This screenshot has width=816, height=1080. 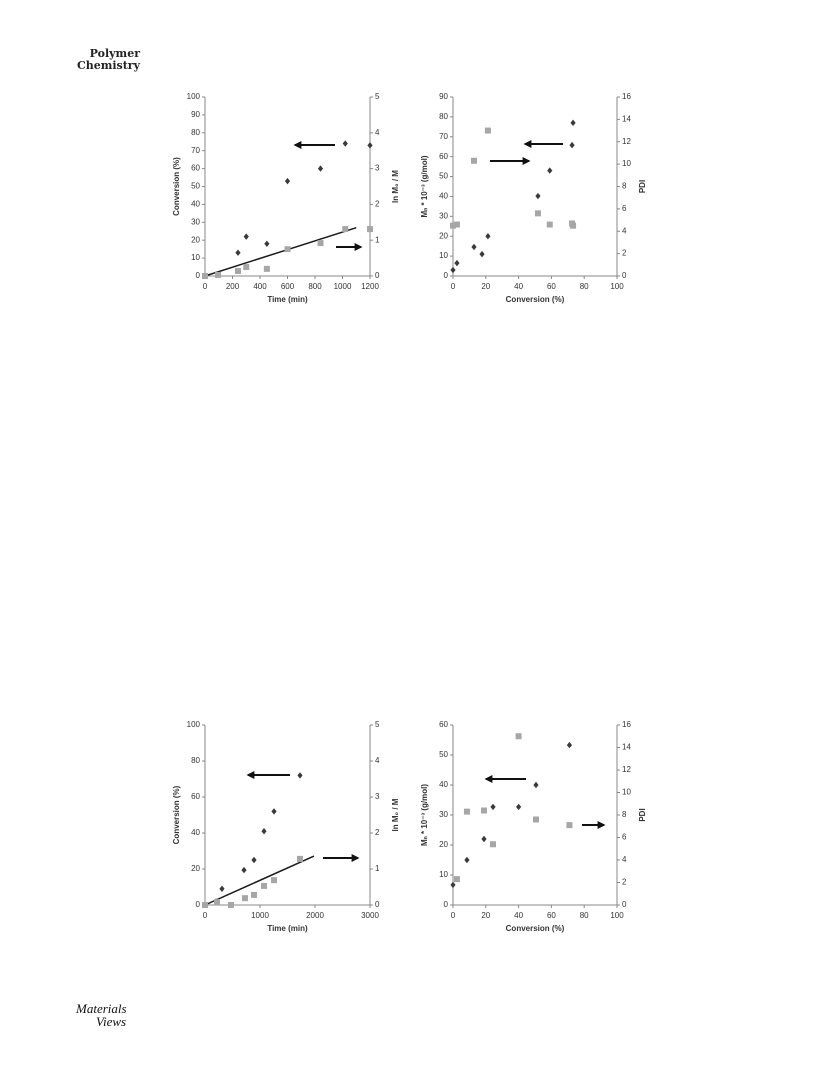 I want to click on x-tick-label: 80, so click(x=584, y=915).